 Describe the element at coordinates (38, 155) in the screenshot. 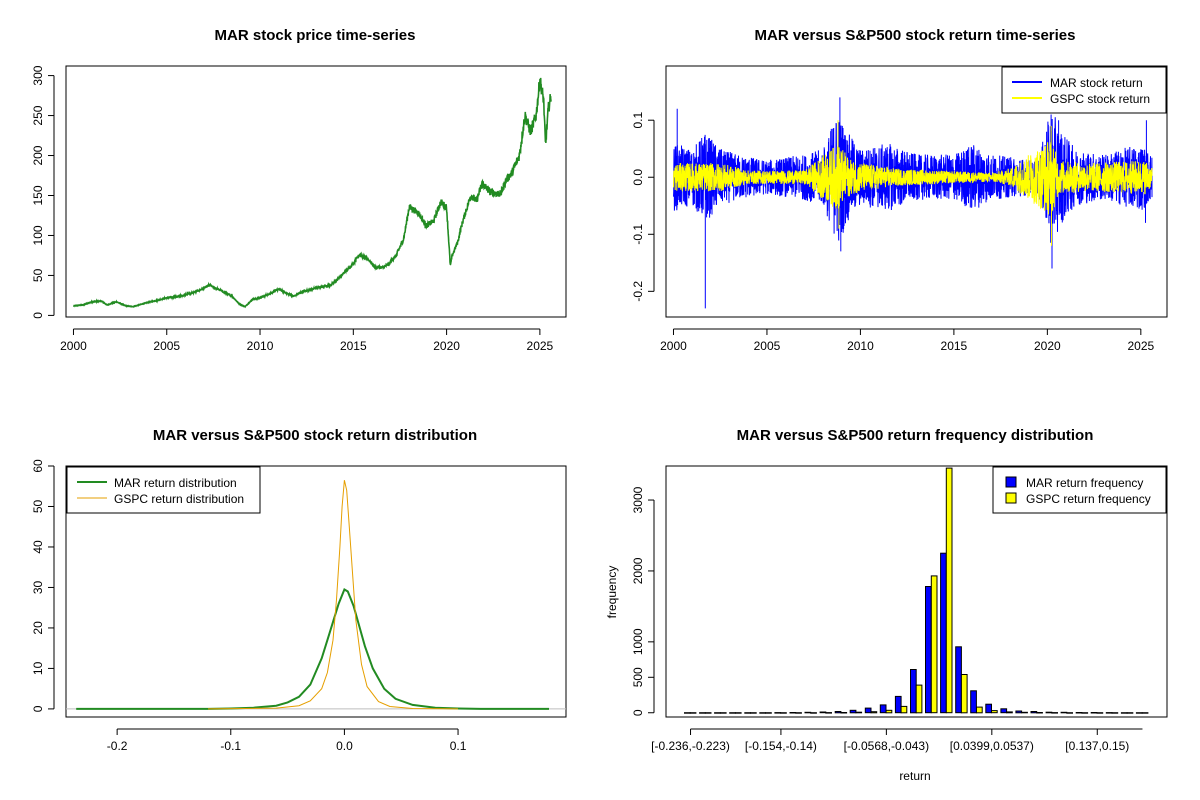

I see `price-y-tick-label: 200` at that location.